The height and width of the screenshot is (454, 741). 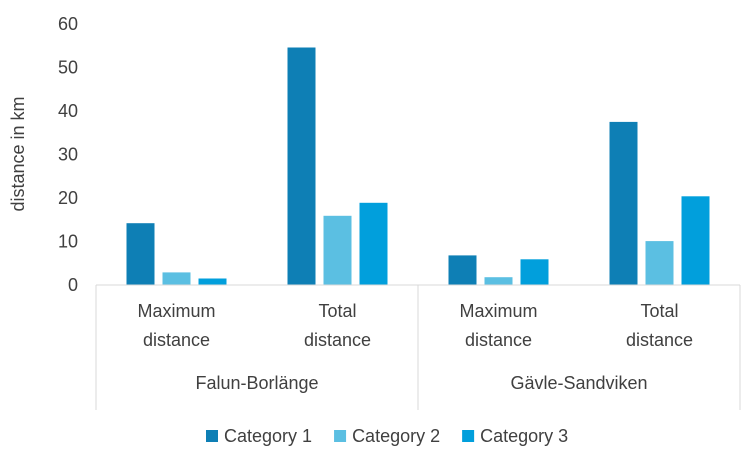 I want to click on legend-label: Category 2, so click(x=396, y=436).